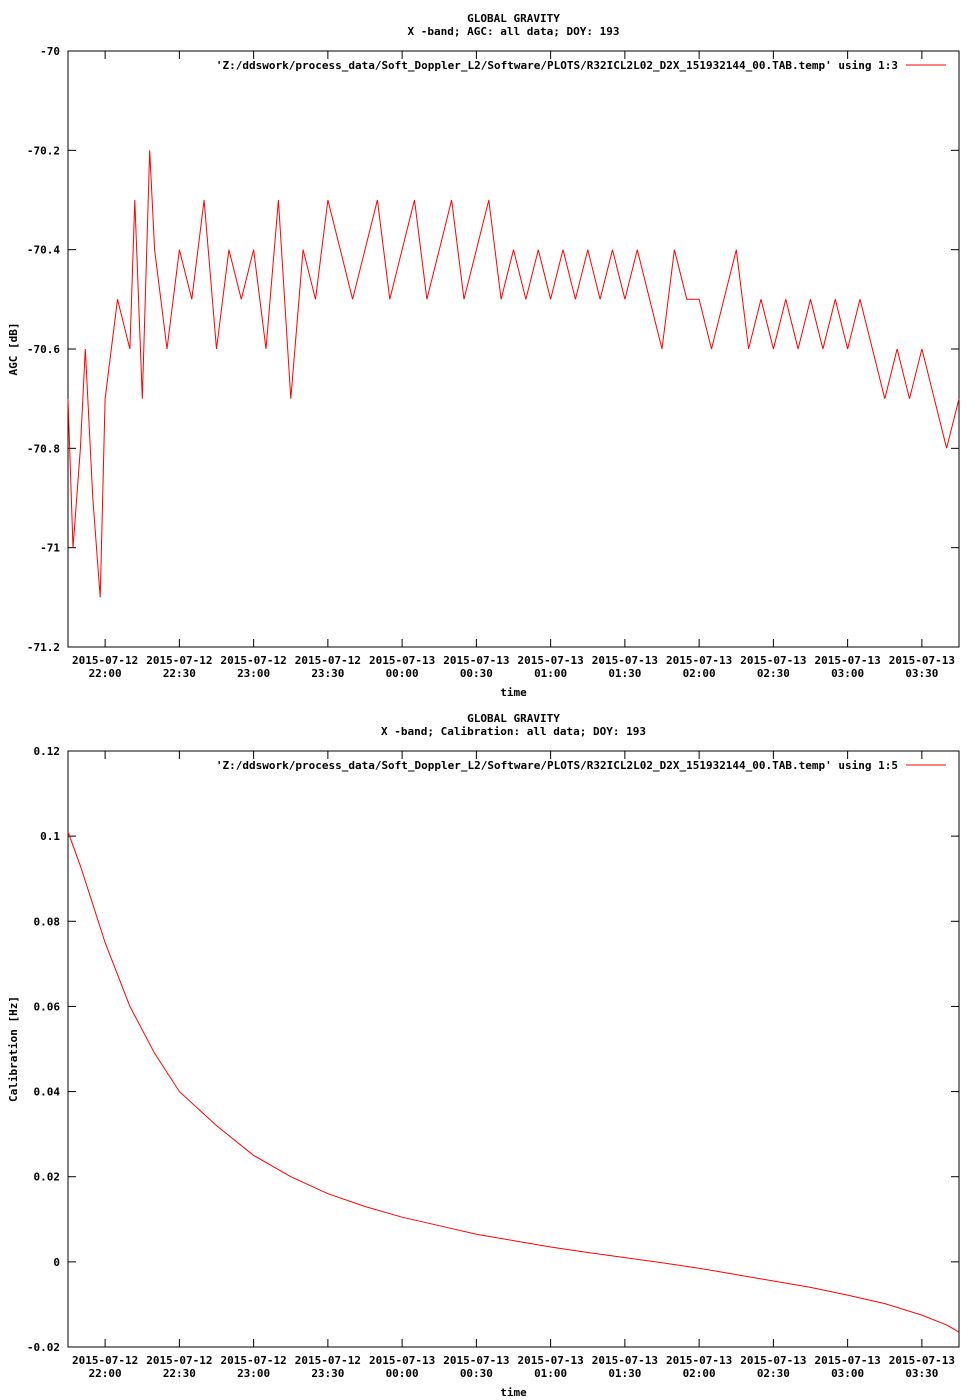 This screenshot has height=1400, width=980. Describe the element at coordinates (43, 448) in the screenshot. I see `y-tick-label: -70.8` at that location.